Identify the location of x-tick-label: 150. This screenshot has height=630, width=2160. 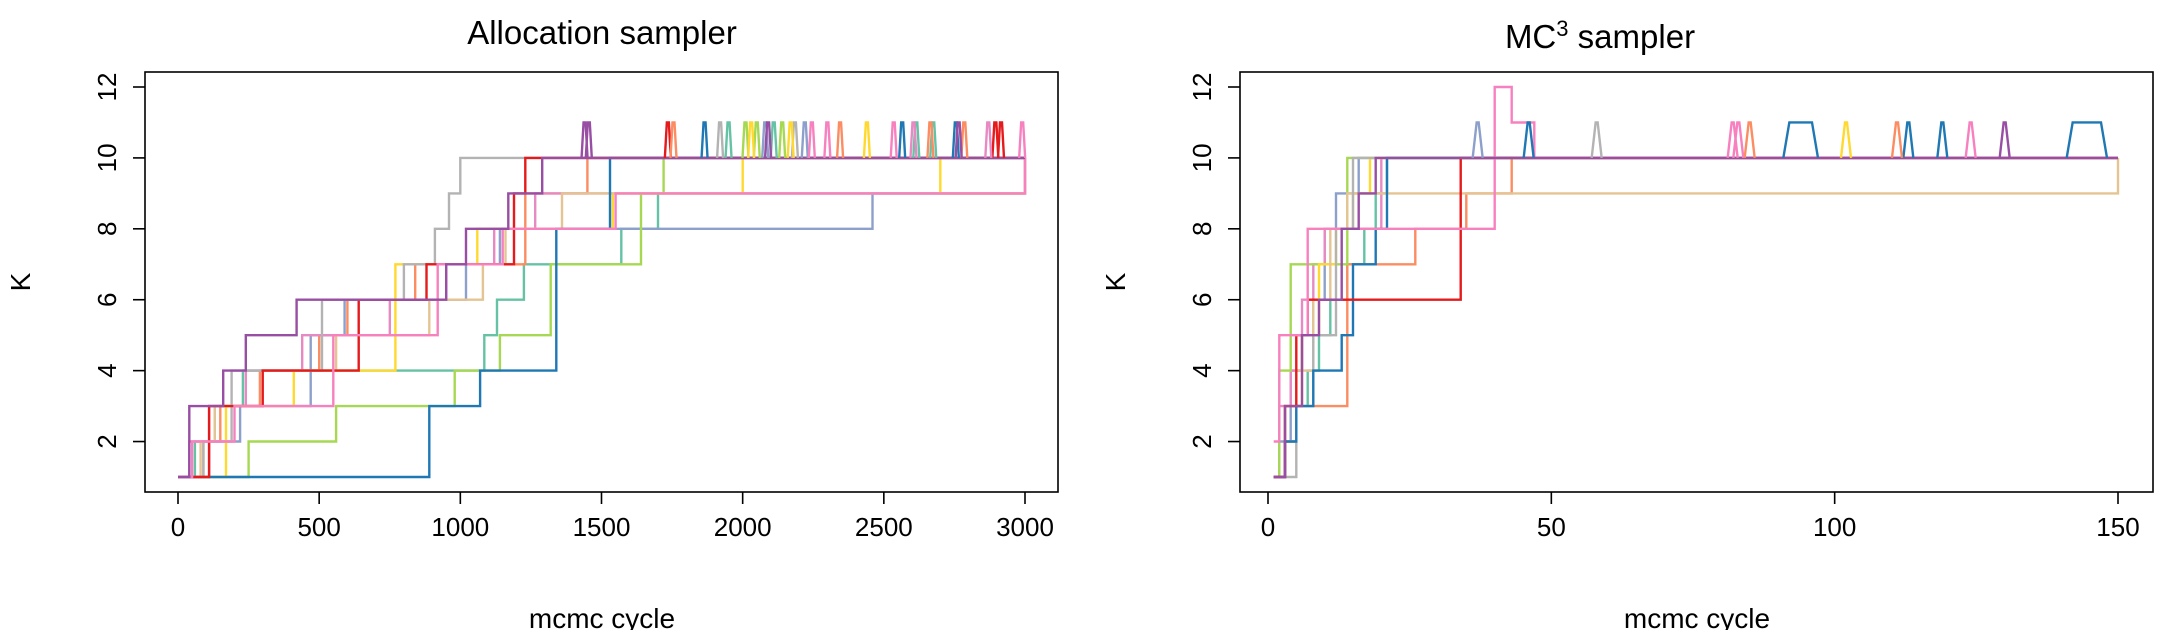
(2117, 527).